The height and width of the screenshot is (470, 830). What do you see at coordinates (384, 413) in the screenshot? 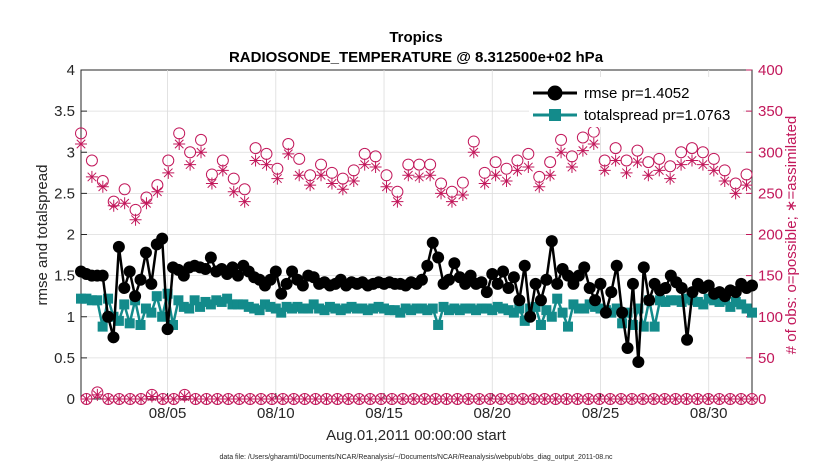
I see `x-tick-label: 08/15` at bounding box center [384, 413].